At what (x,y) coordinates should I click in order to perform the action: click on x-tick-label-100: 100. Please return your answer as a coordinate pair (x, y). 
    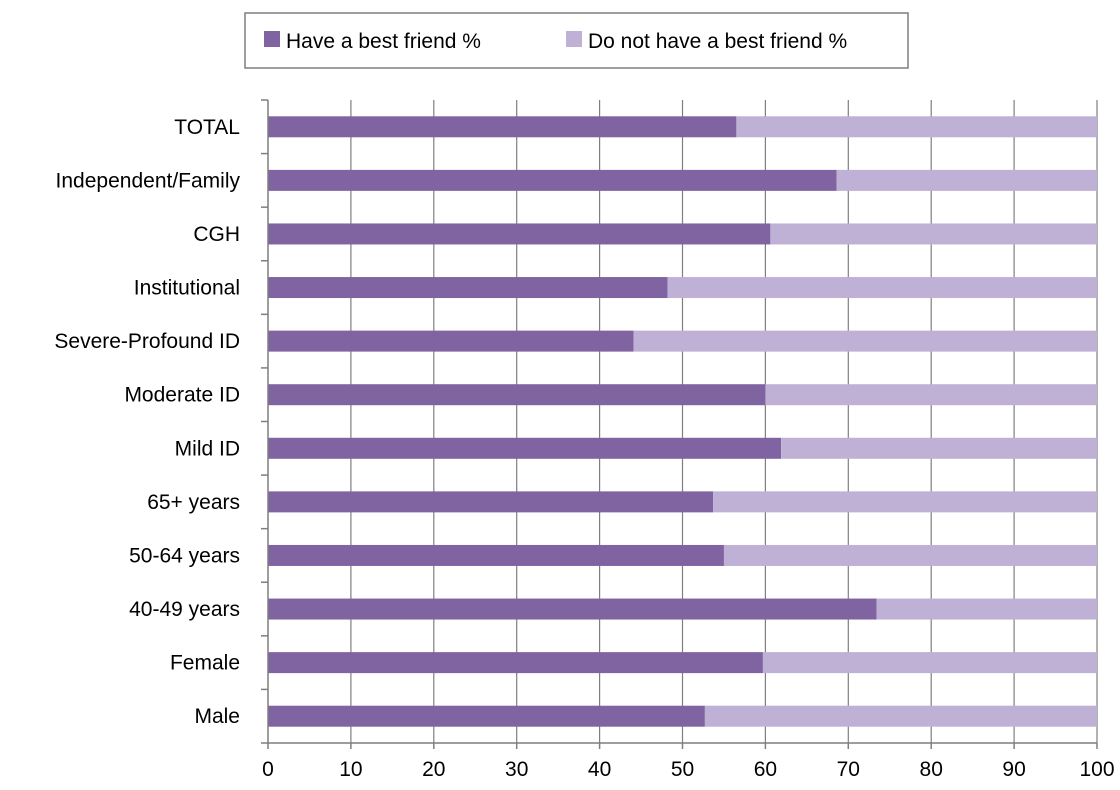
    Looking at the image, I should click on (1096, 769).